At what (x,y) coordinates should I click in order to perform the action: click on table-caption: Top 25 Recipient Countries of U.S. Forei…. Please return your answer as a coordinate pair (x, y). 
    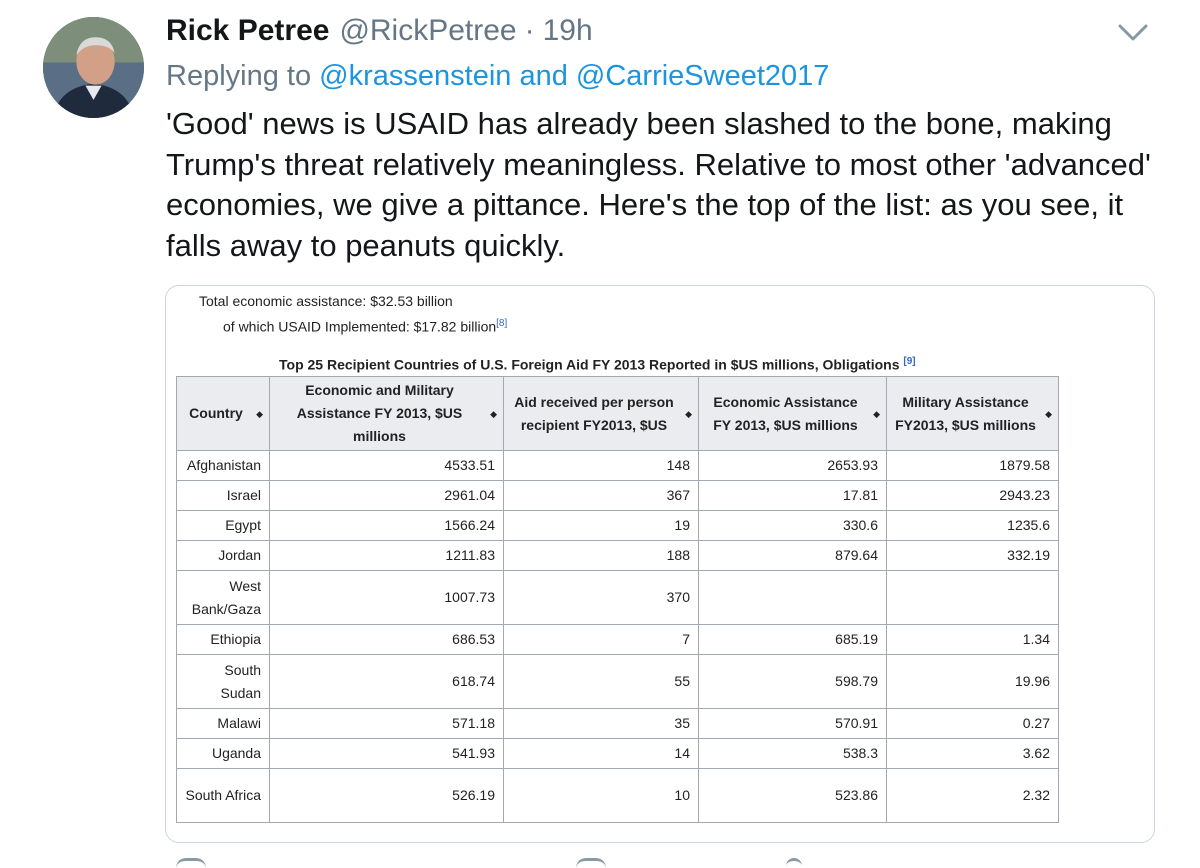
    Looking at the image, I should click on (597, 364).